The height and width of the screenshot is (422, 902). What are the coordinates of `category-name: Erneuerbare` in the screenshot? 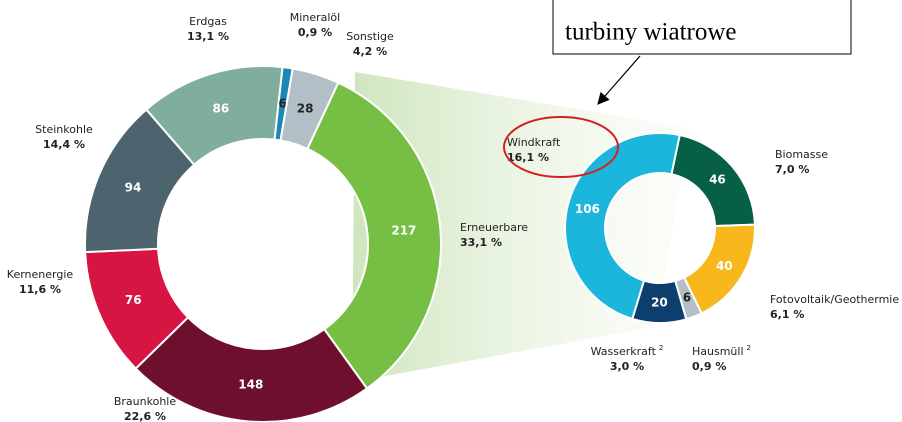 It's located at (494, 227).